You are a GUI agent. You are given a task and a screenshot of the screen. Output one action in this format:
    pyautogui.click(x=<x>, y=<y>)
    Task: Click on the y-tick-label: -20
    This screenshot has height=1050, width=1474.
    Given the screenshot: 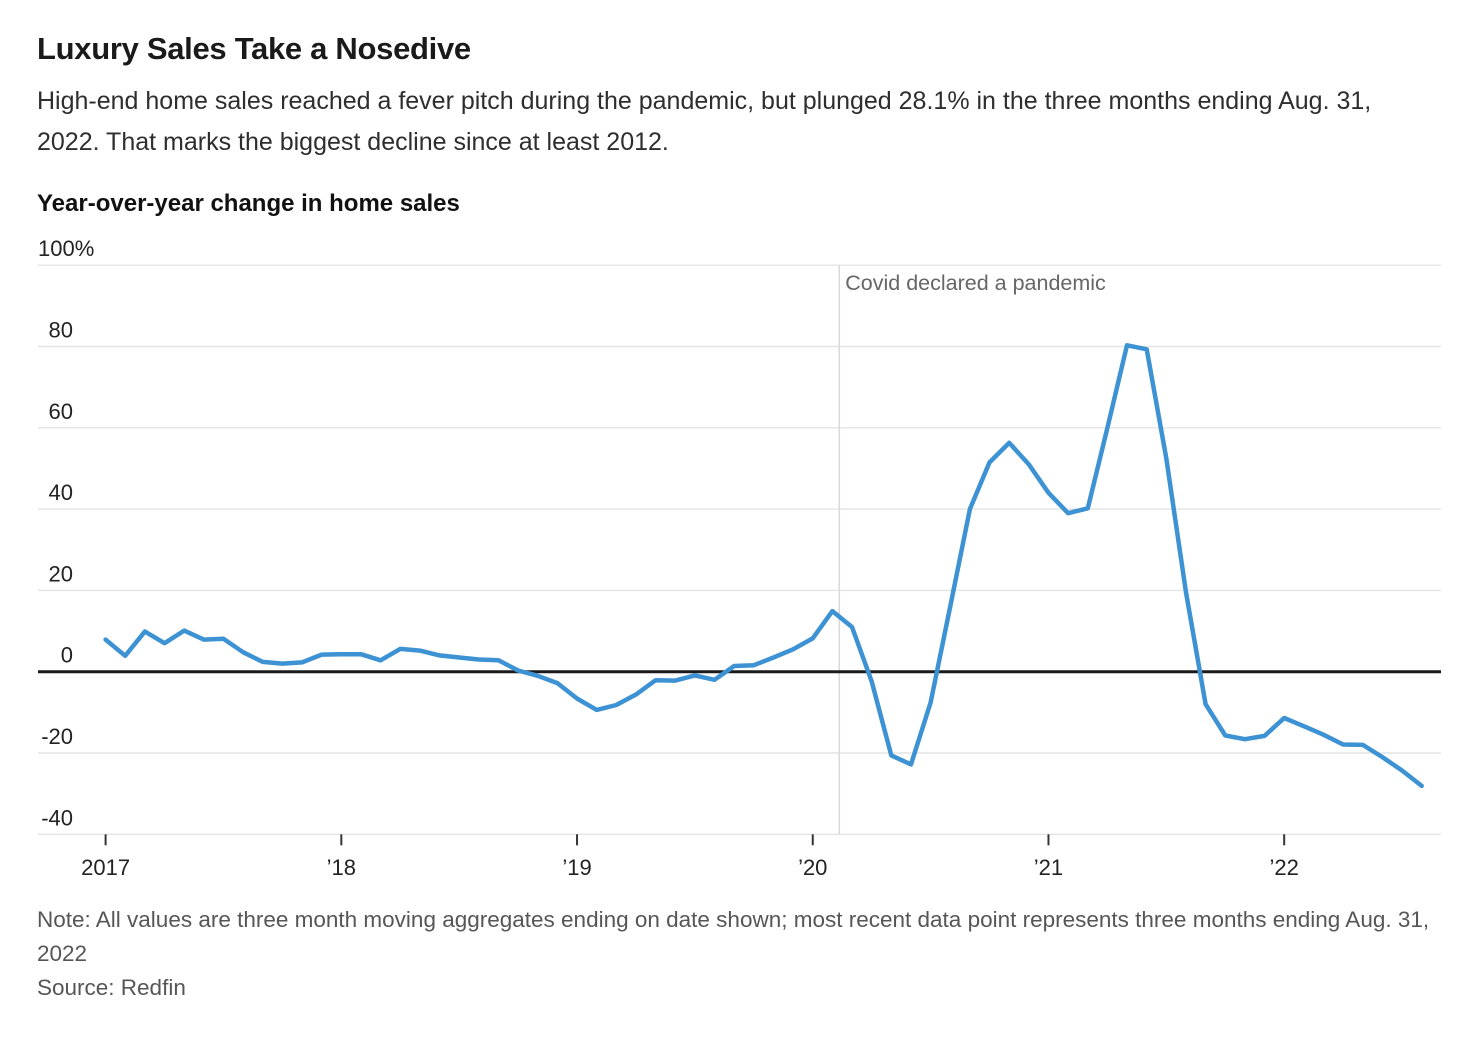 What is the action you would take?
    pyautogui.click(x=57, y=736)
    